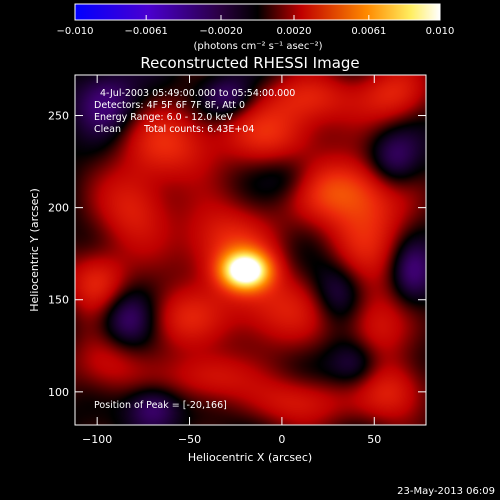 The width and height of the screenshot is (500, 500). Describe the element at coordinates (220, 31) in the screenshot. I see `colorbar-tick-label: −0.0020` at that location.